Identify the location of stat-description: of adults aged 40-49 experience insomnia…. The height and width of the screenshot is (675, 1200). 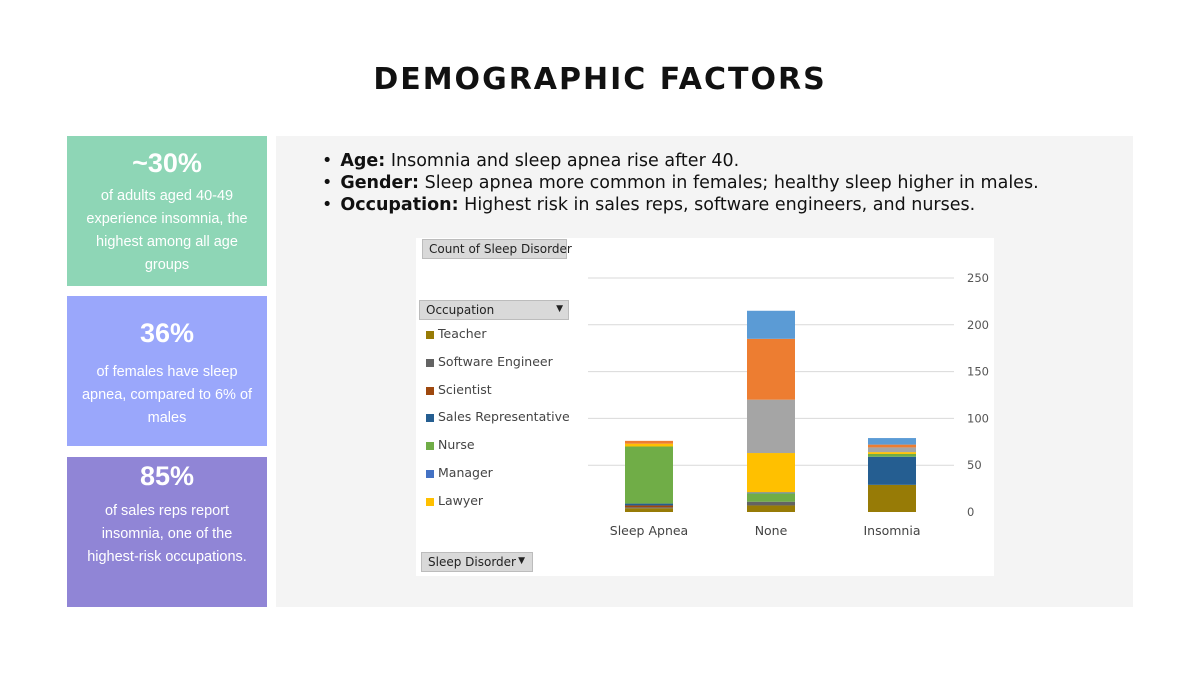
(167, 230).